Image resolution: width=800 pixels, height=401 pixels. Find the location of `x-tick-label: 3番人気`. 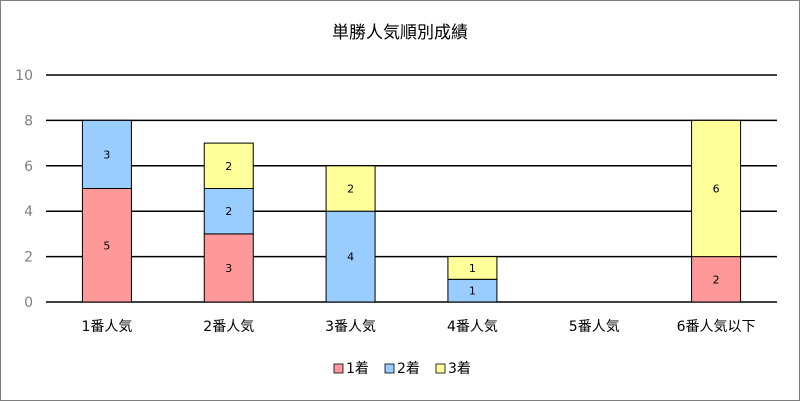

x-tick-label: 3番人気 is located at coordinates (350, 327).